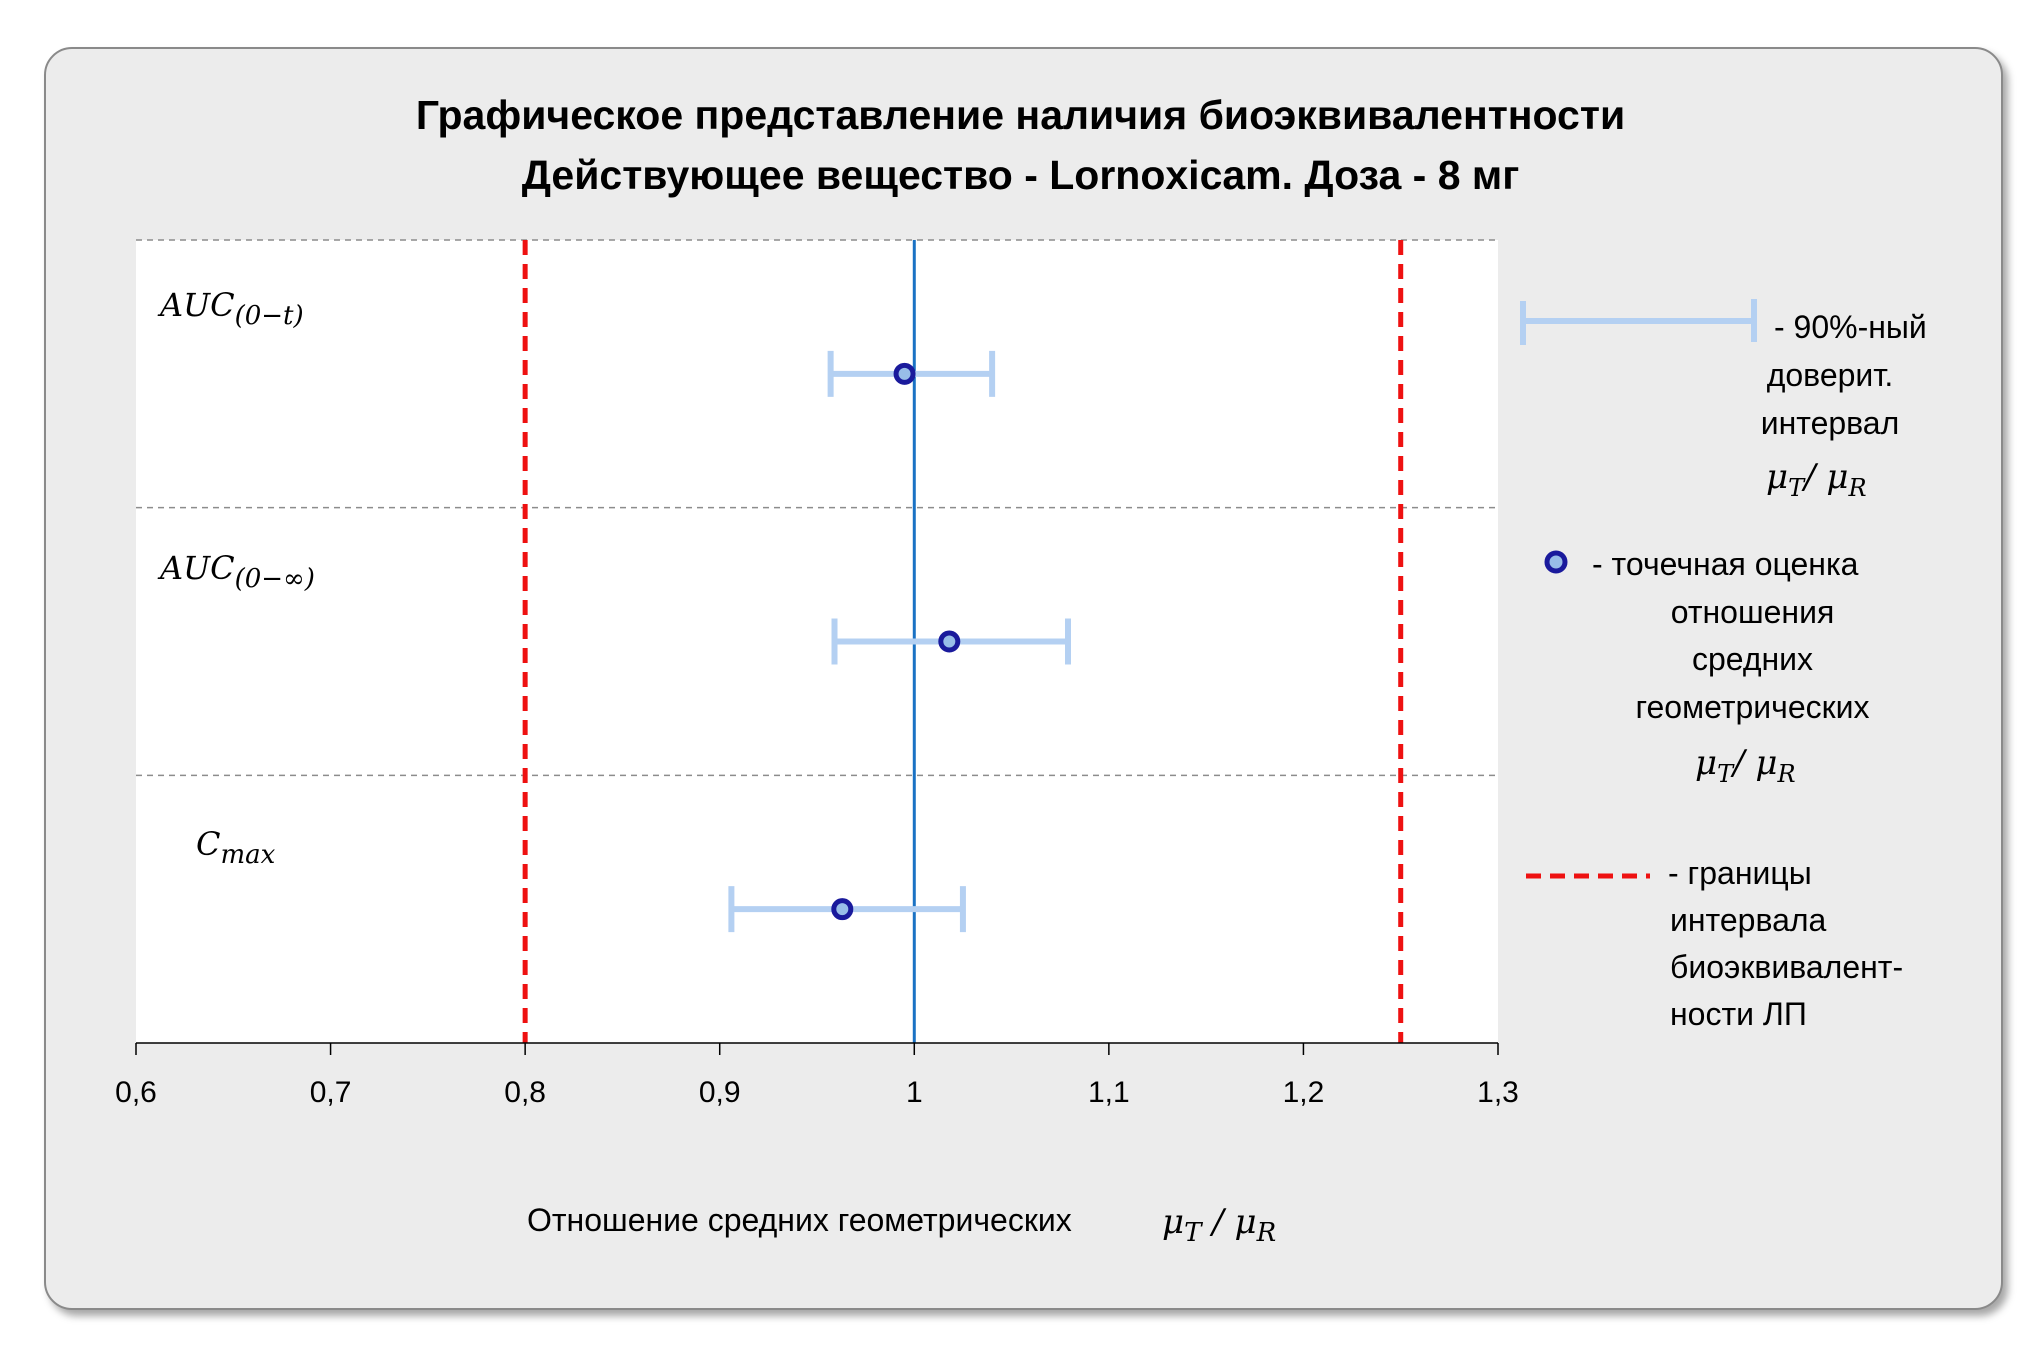  Describe the element at coordinates (720, 1092) in the screenshot. I see `x-tick-label: 0,9` at that location.